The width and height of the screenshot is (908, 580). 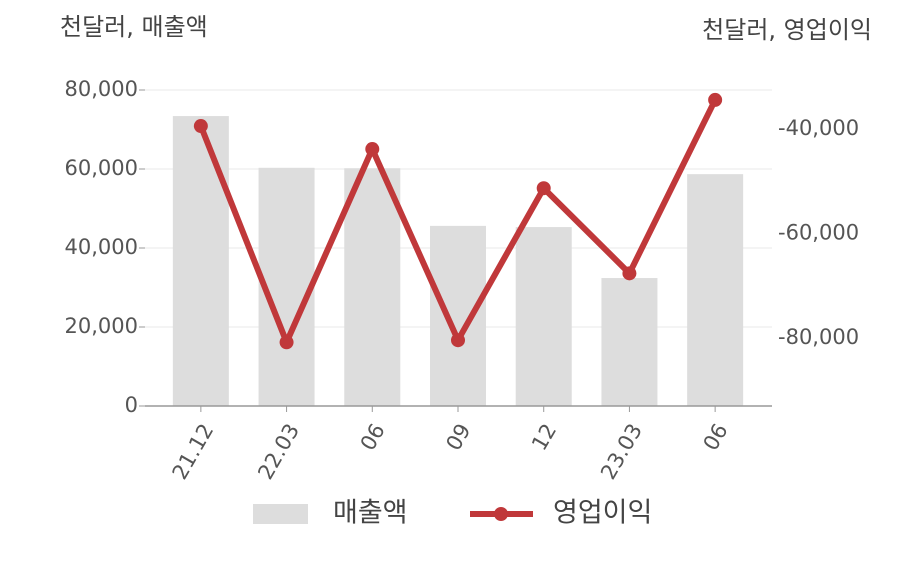 I want to click on y-axis-label: 천달러, 매출액, so click(x=134, y=27).